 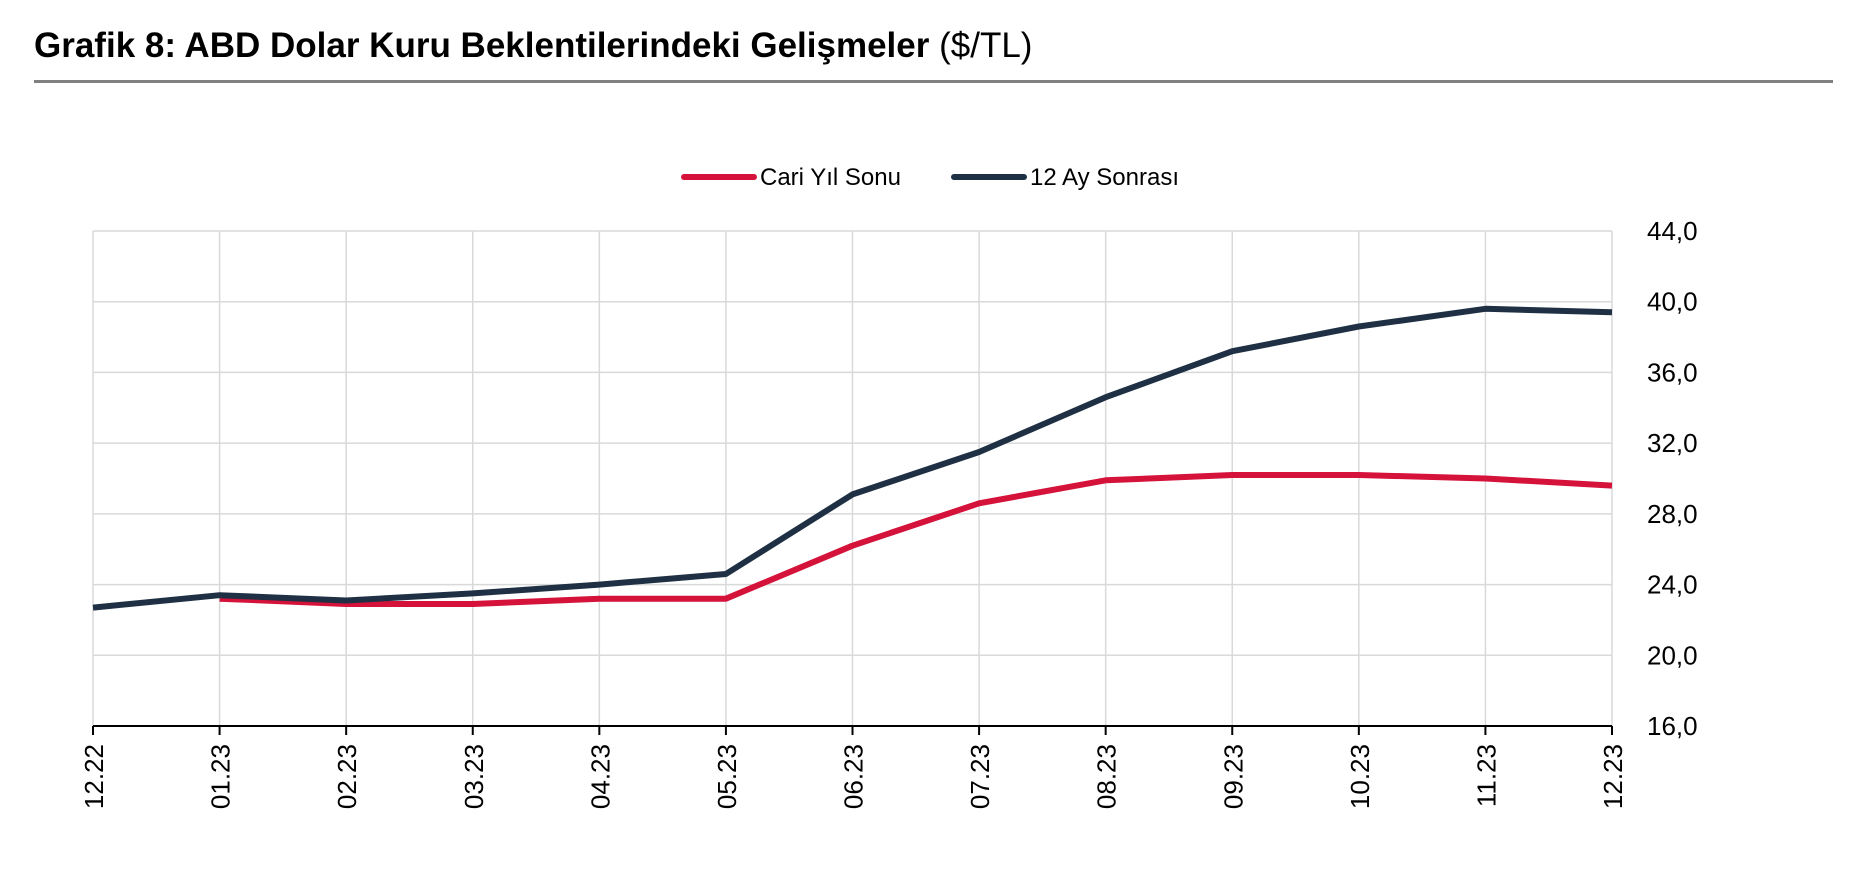 I want to click on x-tick-label: 08.23, so click(x=1107, y=776).